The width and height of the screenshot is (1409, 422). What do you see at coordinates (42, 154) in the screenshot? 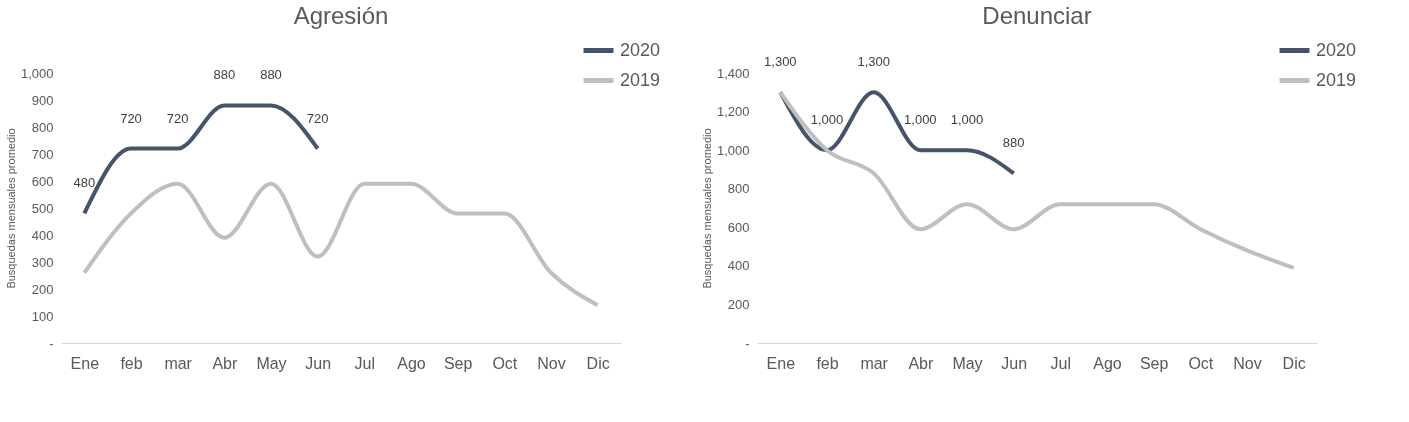
I see `y-tick-label: 700` at bounding box center [42, 154].